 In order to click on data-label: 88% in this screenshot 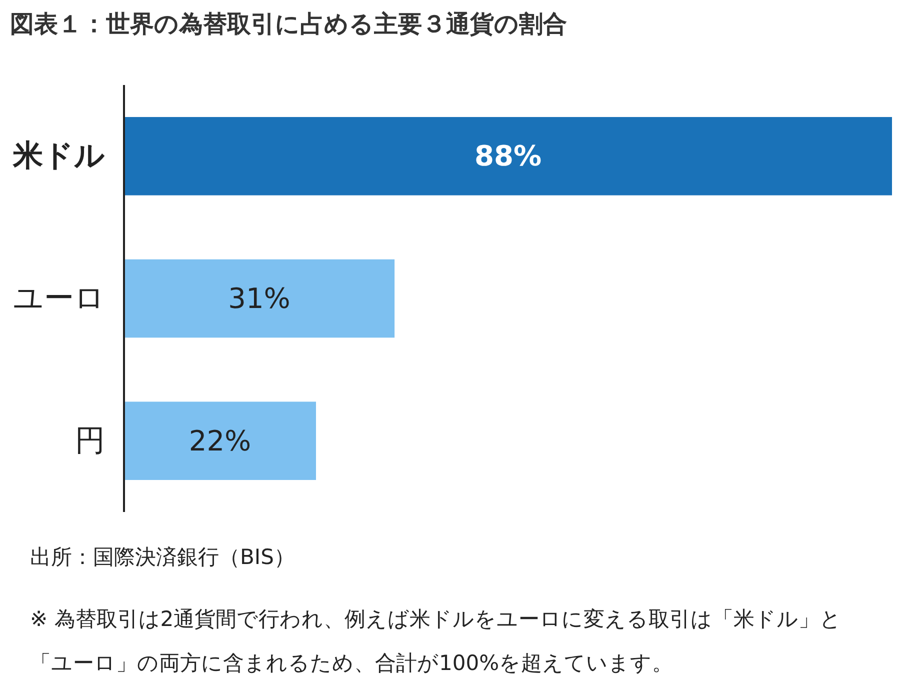, I will do `click(508, 156)`.